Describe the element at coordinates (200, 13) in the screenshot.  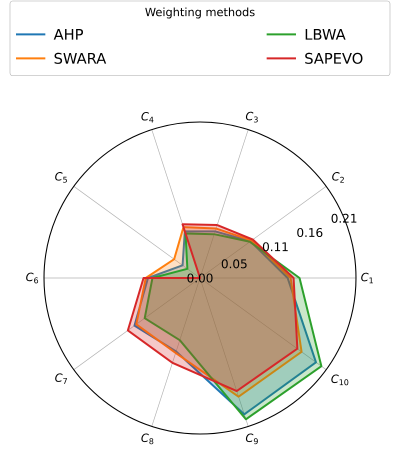
I see `legend-title: Weighting methods` at that location.